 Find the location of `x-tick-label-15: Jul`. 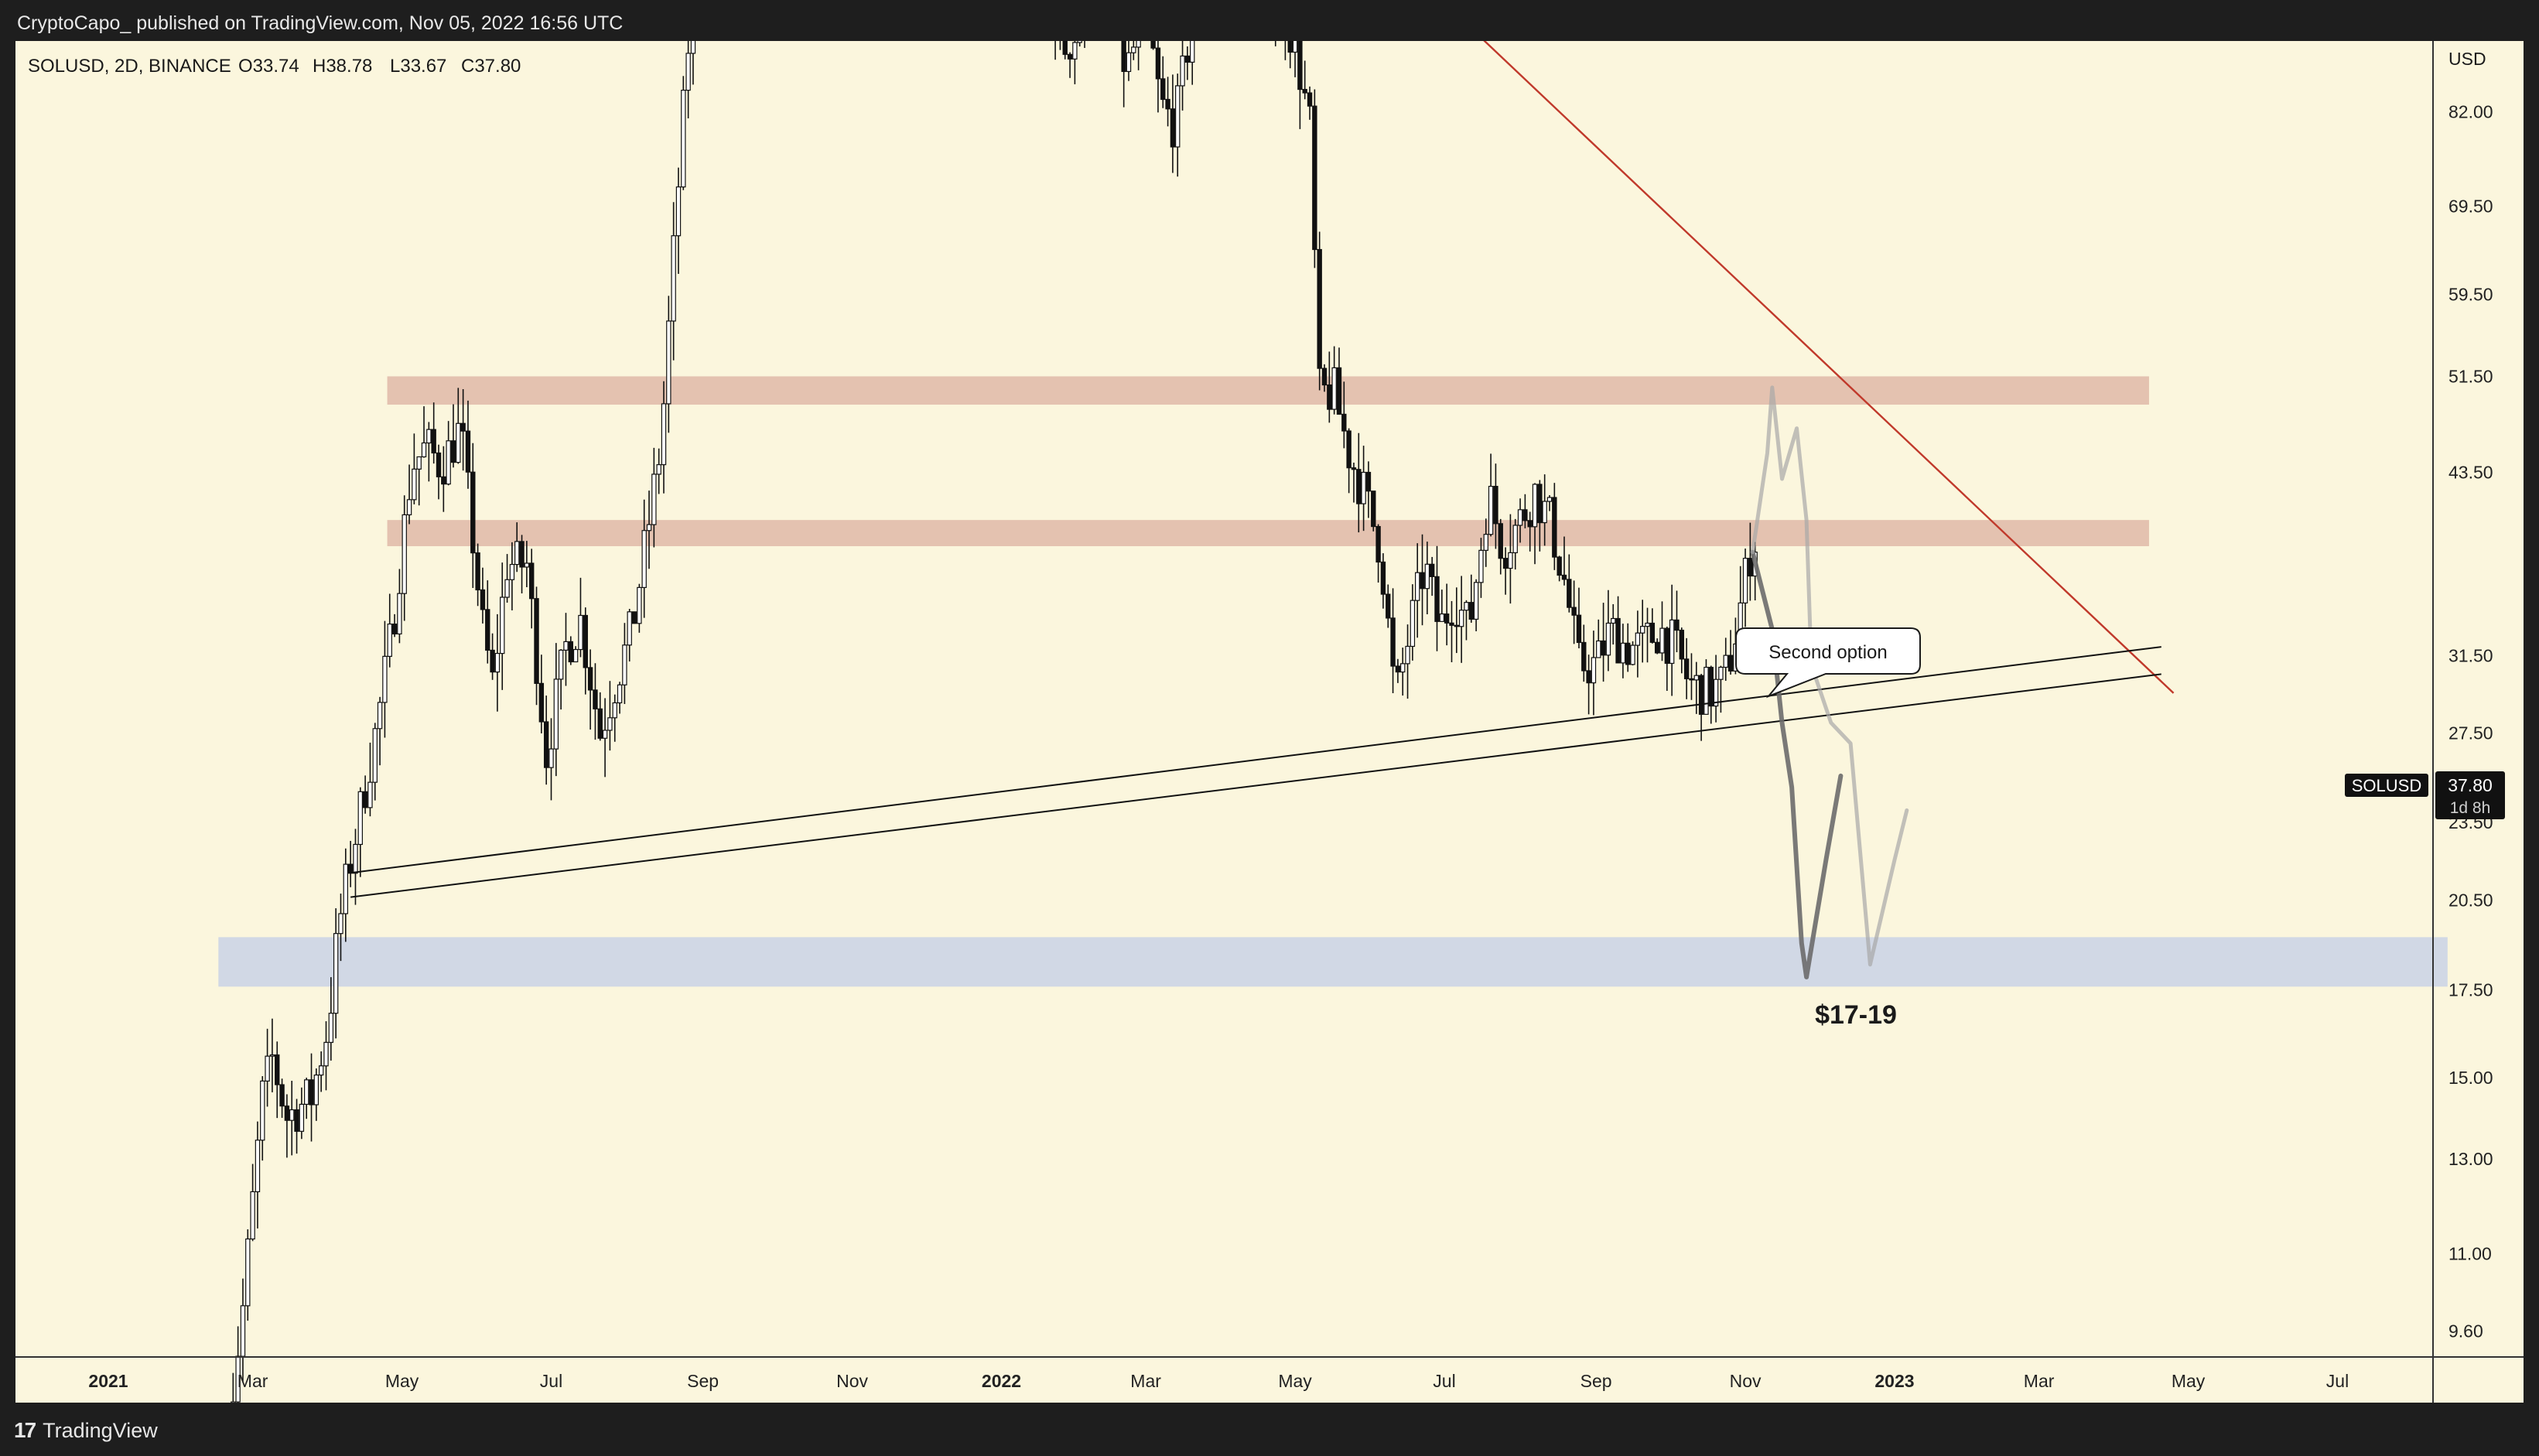

x-tick-label-15: Jul is located at coordinates (2337, 1381).